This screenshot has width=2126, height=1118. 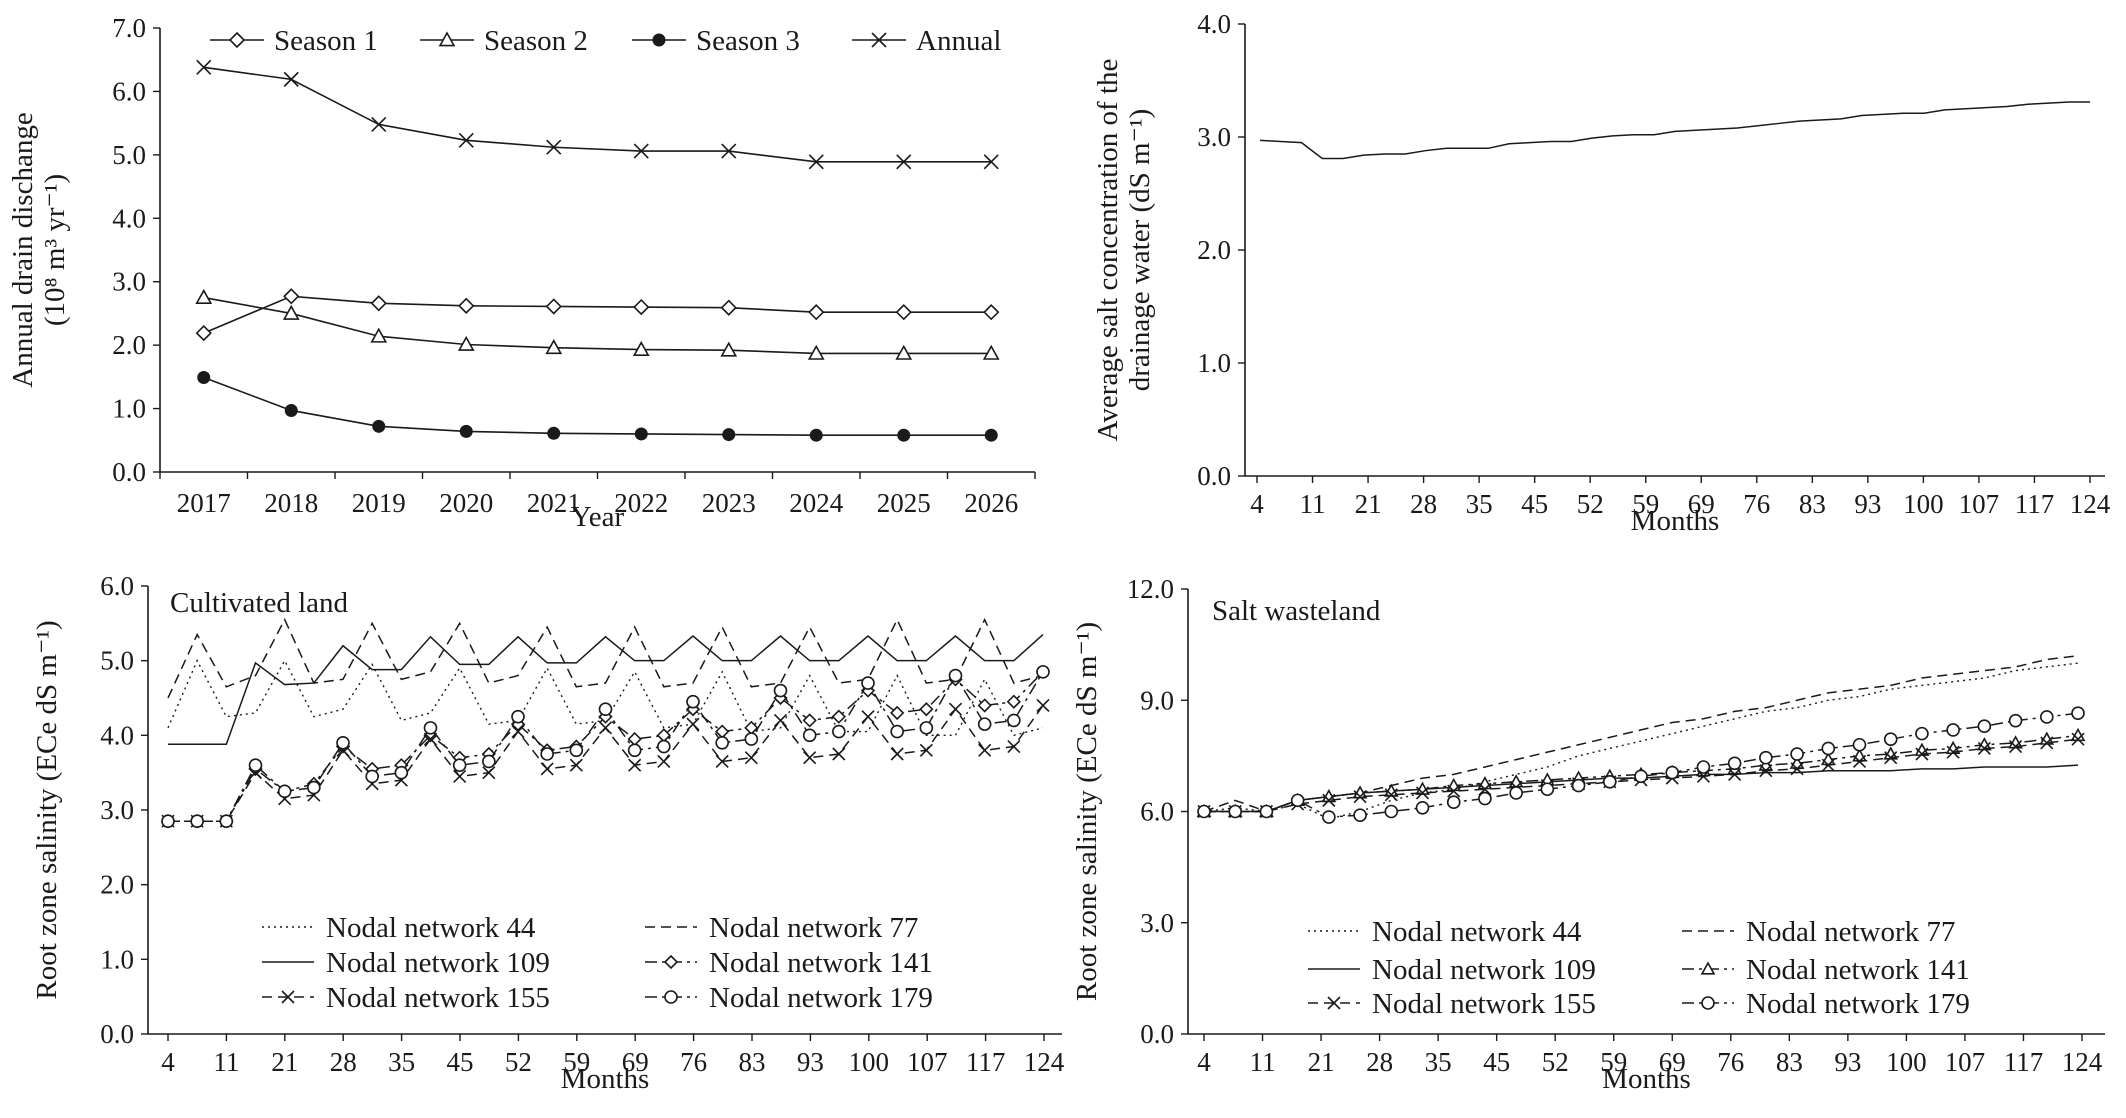 What do you see at coordinates (1296, 611) in the screenshot?
I see `wasteland-panel-title: Salt wasteland` at bounding box center [1296, 611].